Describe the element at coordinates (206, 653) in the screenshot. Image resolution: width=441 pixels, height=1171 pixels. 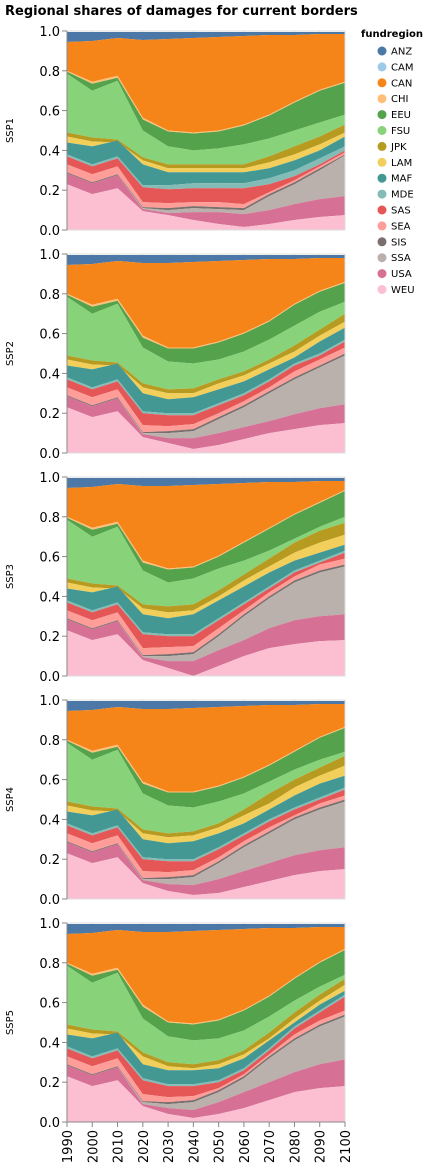
I see `area-weu` at that location.